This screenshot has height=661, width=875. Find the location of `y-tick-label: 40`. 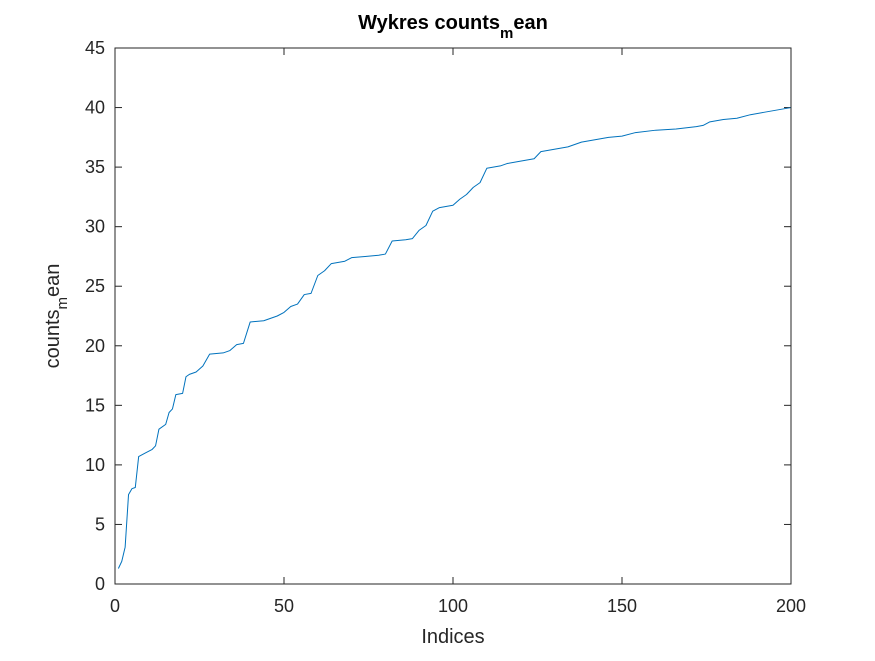

y-tick-label: 40 is located at coordinates (95, 108).